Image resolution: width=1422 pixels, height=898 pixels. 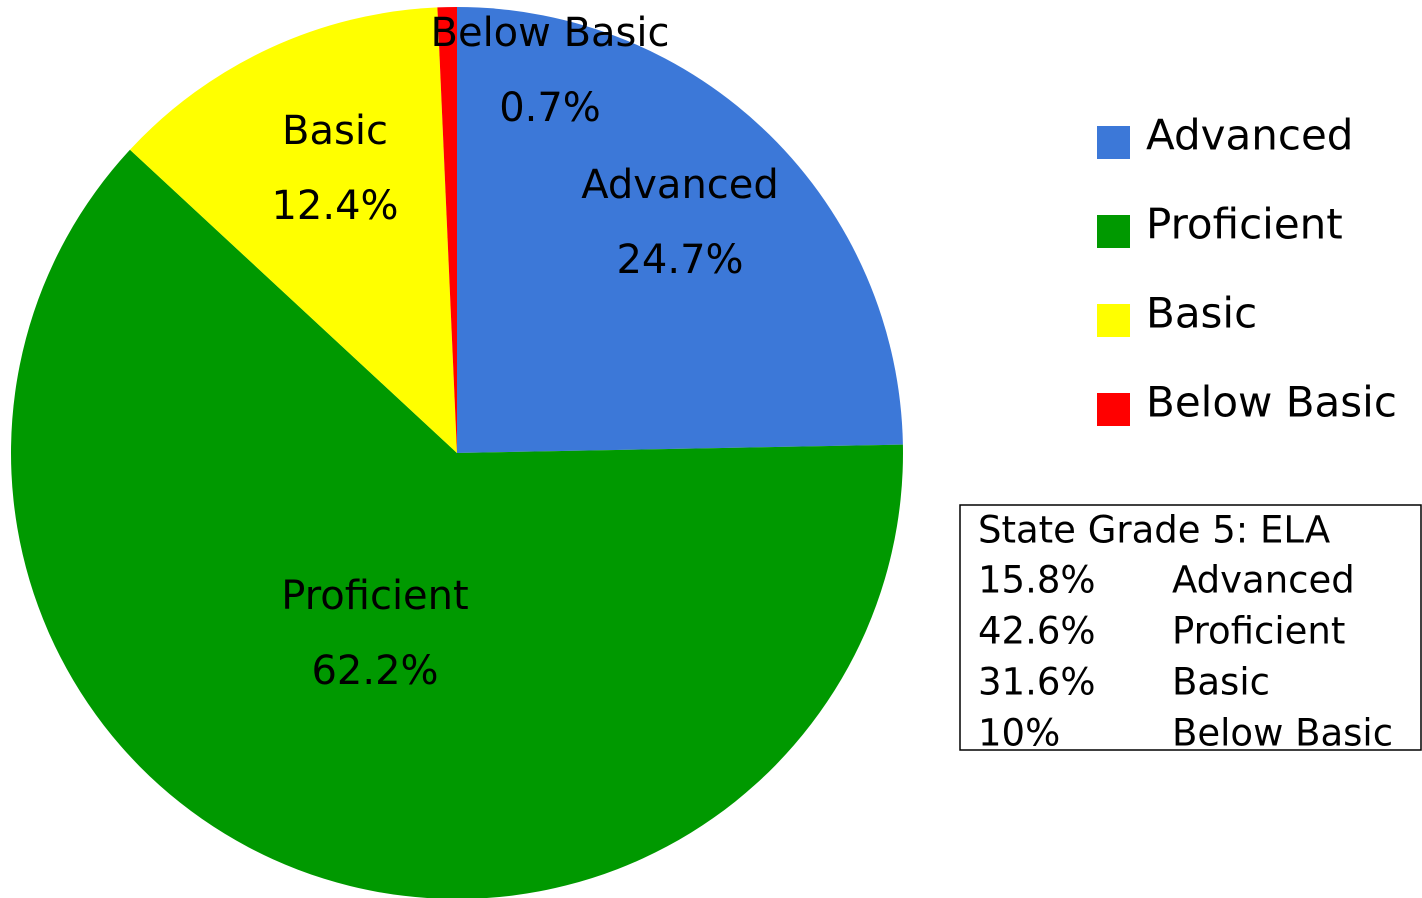 What do you see at coordinates (680, 185) in the screenshot?
I see `slice-name: Advanced` at bounding box center [680, 185].